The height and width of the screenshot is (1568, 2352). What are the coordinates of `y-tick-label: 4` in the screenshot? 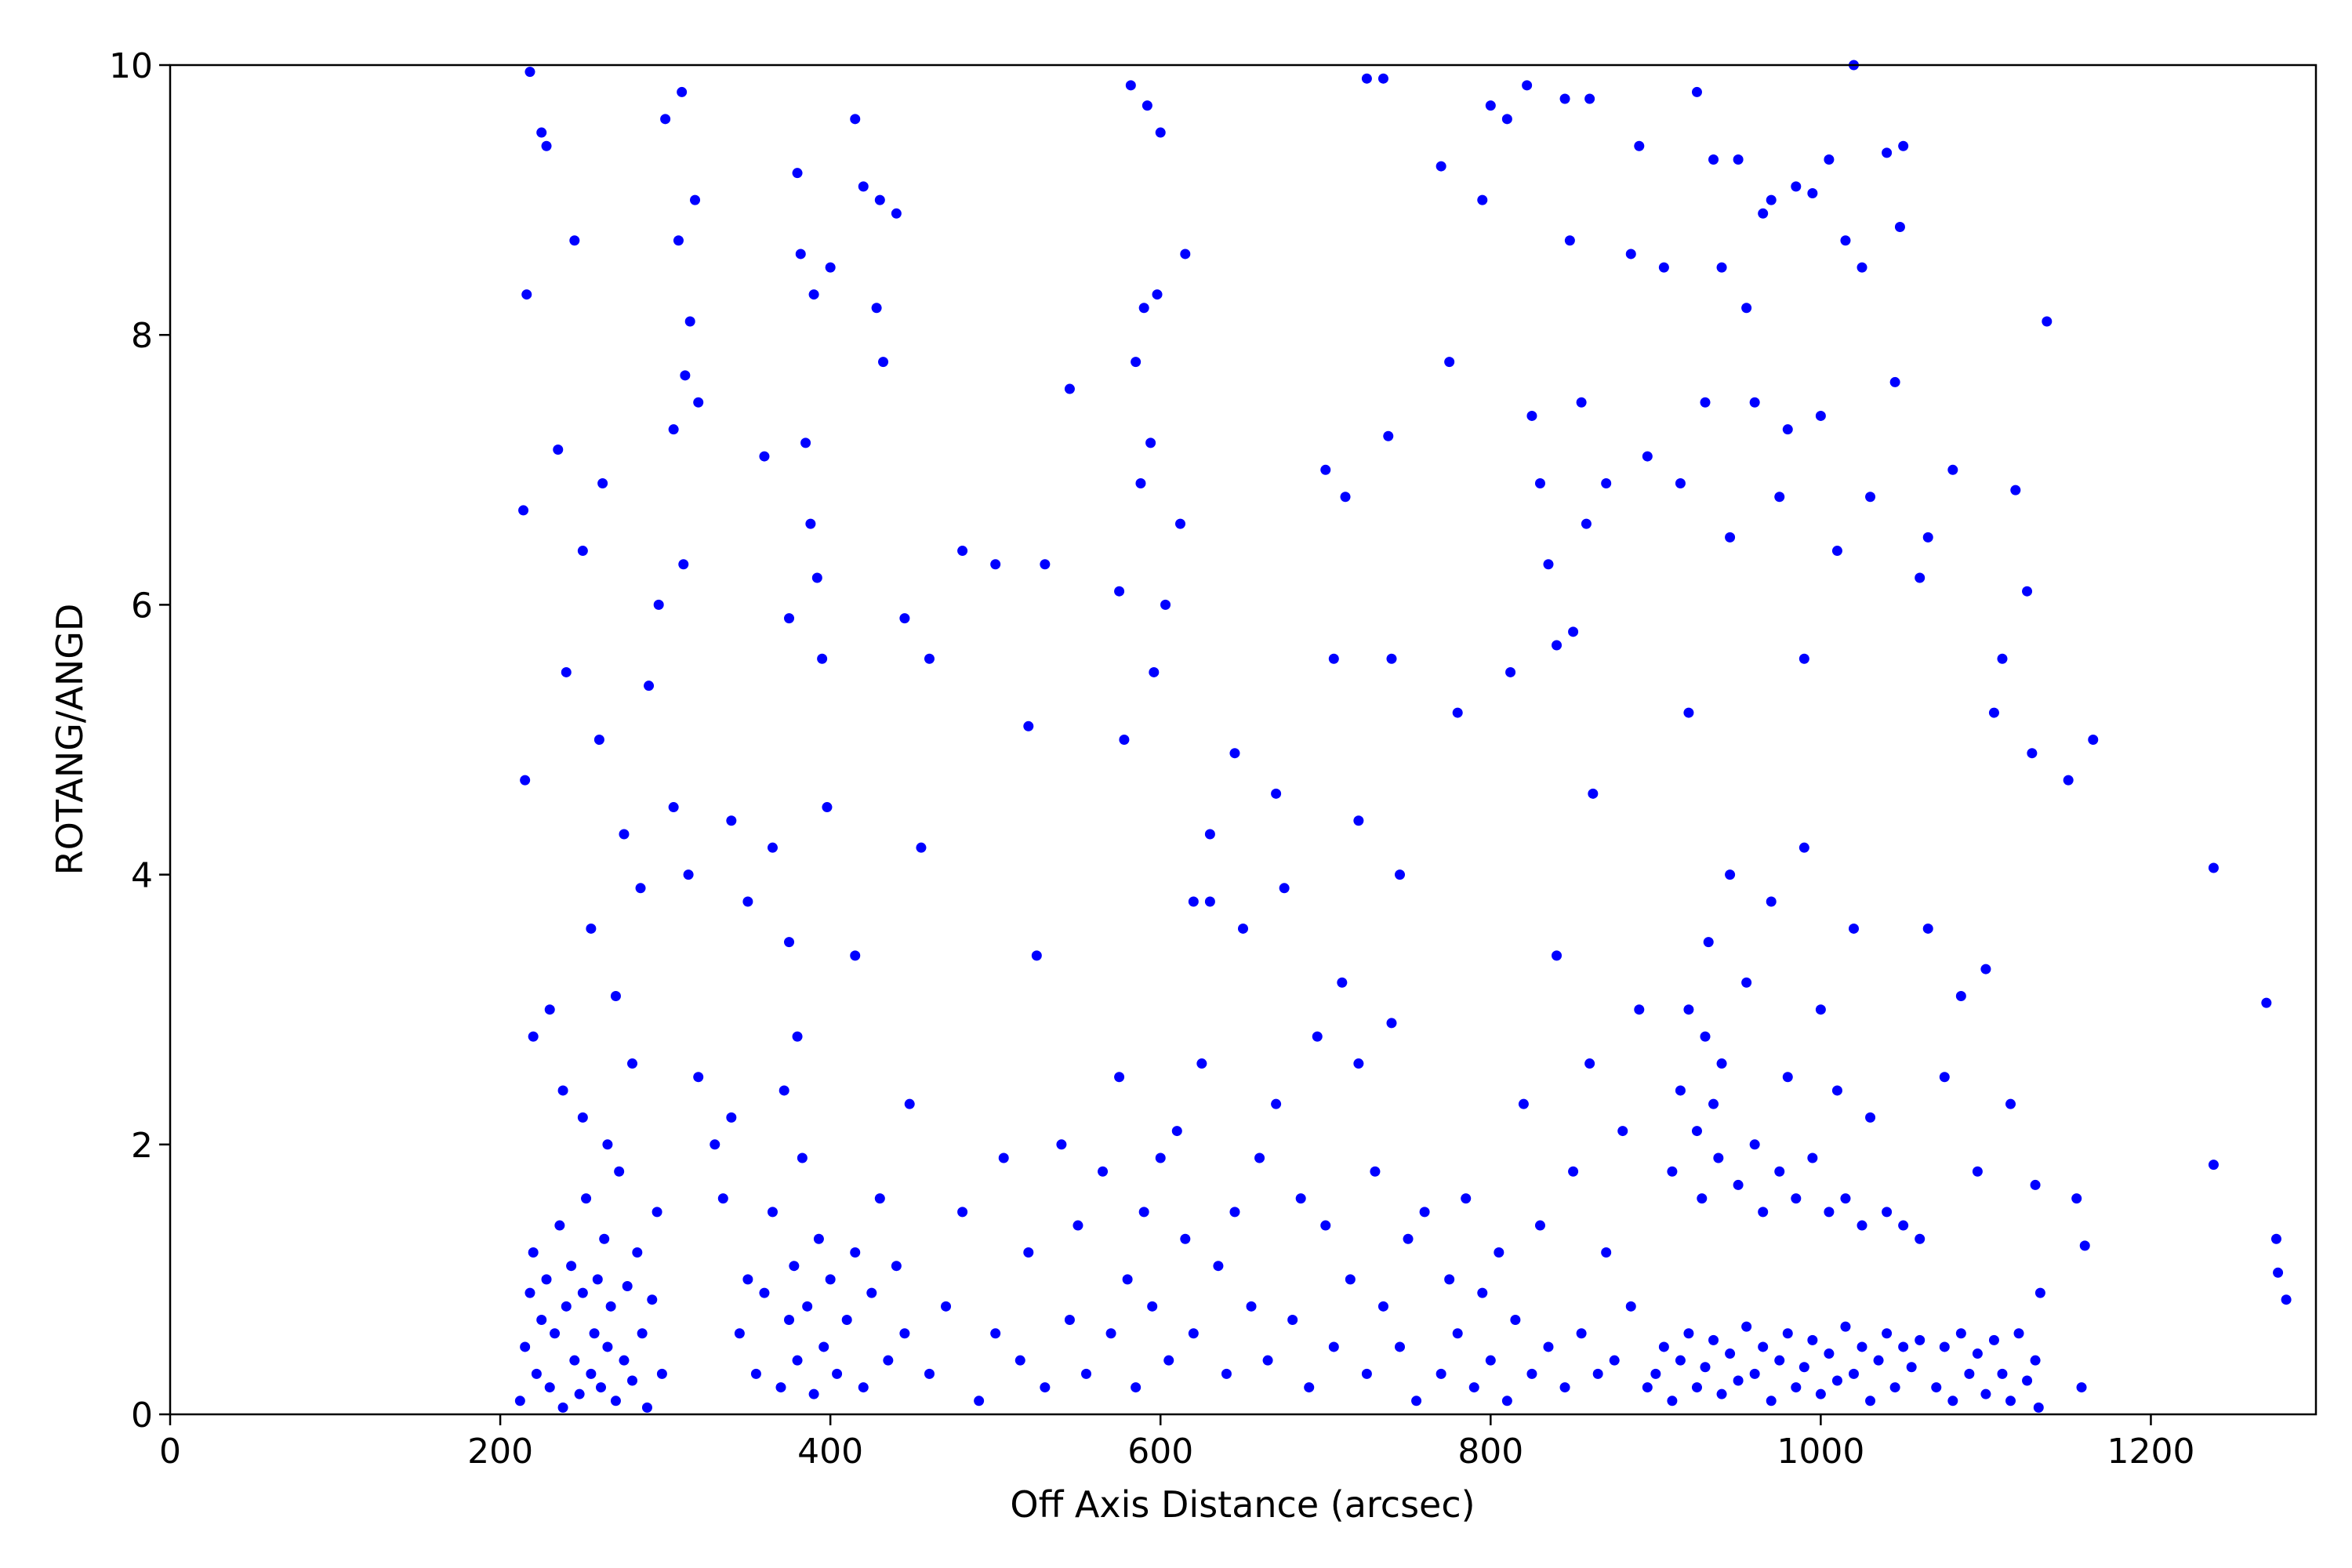 It's located at (142, 876).